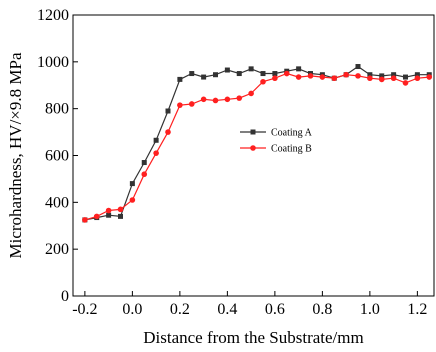 The width and height of the screenshot is (436, 352). Describe the element at coordinates (53, 15) in the screenshot. I see `y-tick-label: 1200` at that location.